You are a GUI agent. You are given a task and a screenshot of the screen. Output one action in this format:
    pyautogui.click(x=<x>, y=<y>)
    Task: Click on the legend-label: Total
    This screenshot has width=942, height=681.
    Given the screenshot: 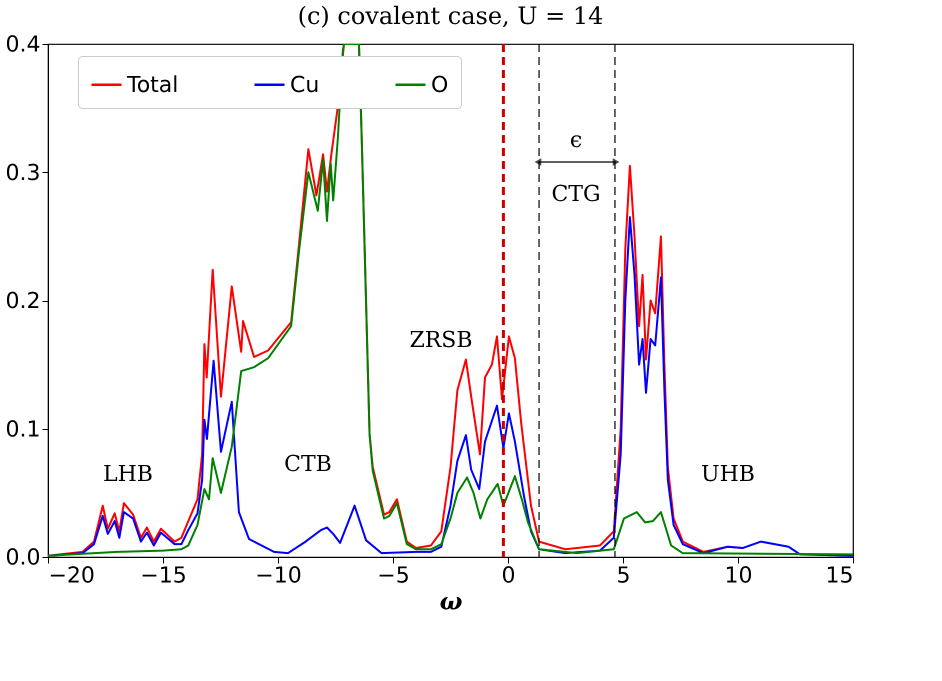 What is the action you would take?
    pyautogui.click(x=152, y=85)
    